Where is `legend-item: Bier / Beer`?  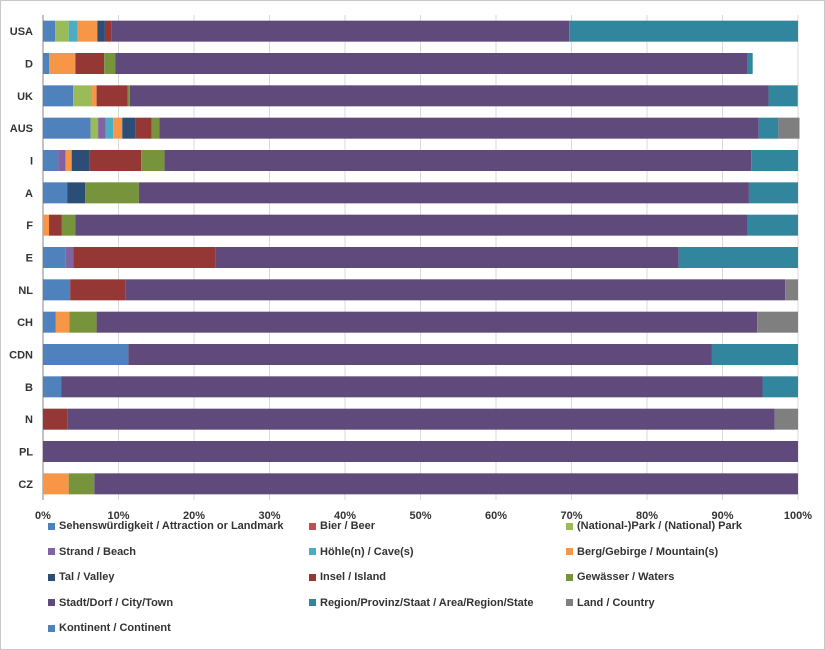
legend-item: Bier / Beer is located at coordinates (342, 526).